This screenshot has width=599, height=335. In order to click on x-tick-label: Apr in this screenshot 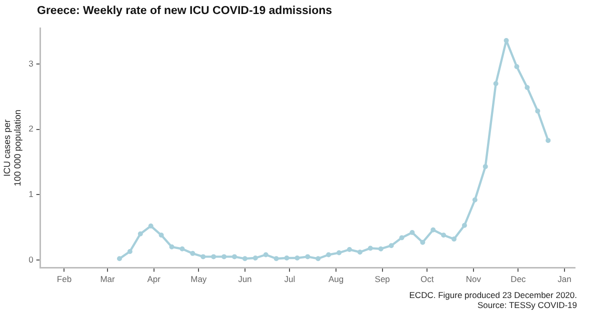, I will do `click(154, 279)`.